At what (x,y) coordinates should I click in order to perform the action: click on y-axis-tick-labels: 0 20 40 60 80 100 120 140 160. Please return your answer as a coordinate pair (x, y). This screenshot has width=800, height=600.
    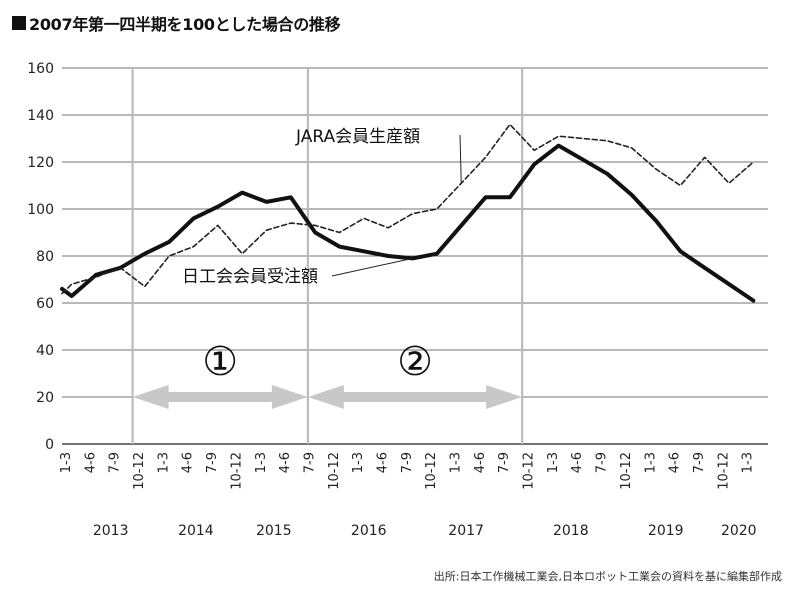
    Looking at the image, I should click on (40, 257).